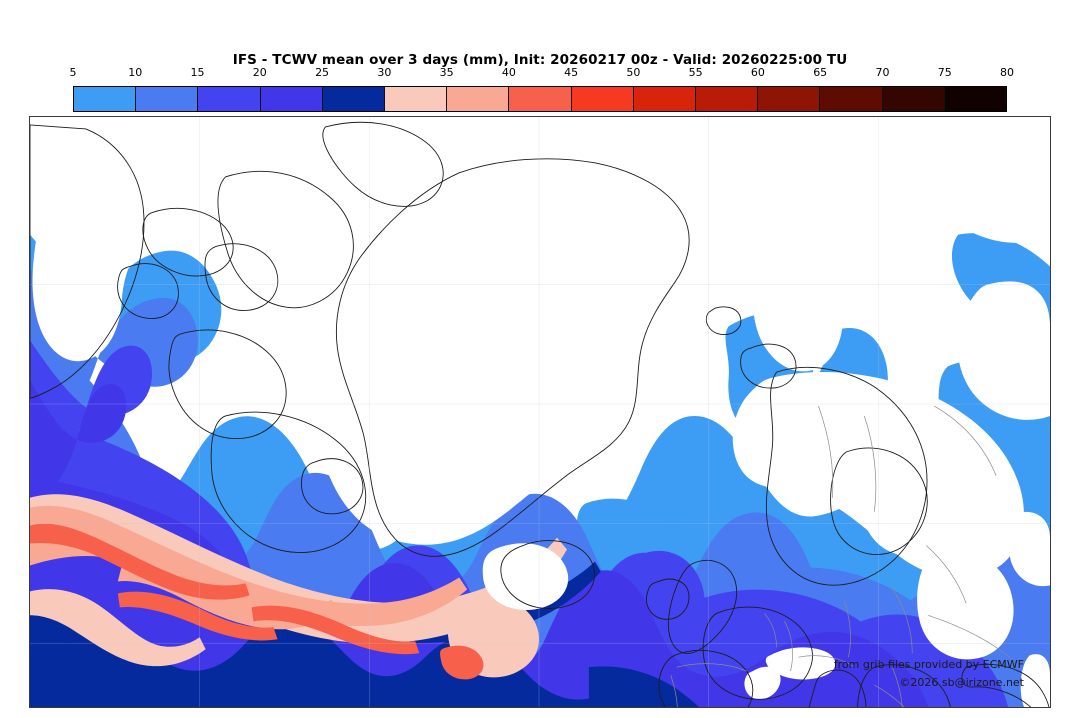 The image size is (1080, 718). What do you see at coordinates (571, 72) in the screenshot?
I see `colorbar-tick-45: 45` at bounding box center [571, 72].